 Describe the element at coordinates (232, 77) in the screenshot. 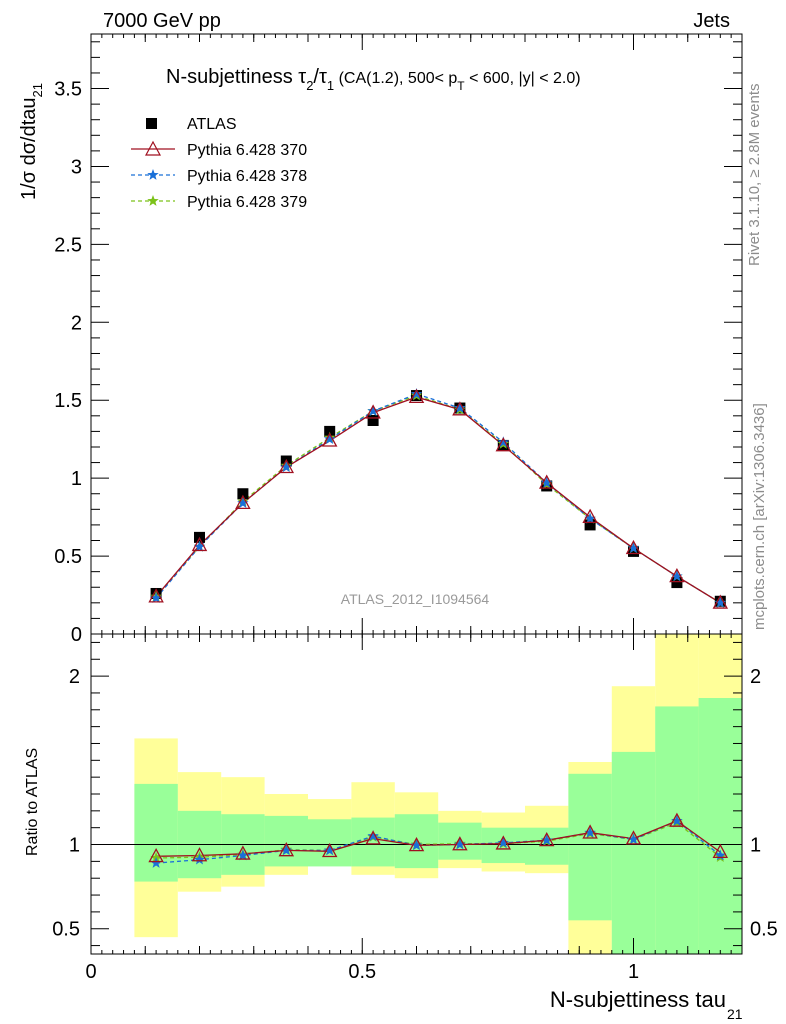

I see `title-main: N-subjettiness` at that location.